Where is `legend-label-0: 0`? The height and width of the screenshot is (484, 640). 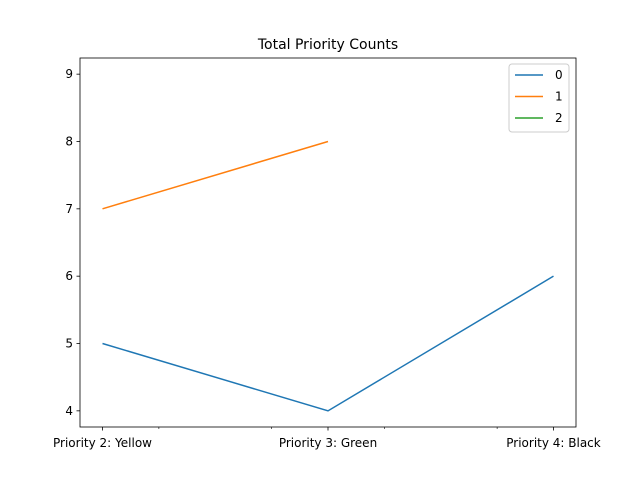 legend-label-0: 0 is located at coordinates (559, 75).